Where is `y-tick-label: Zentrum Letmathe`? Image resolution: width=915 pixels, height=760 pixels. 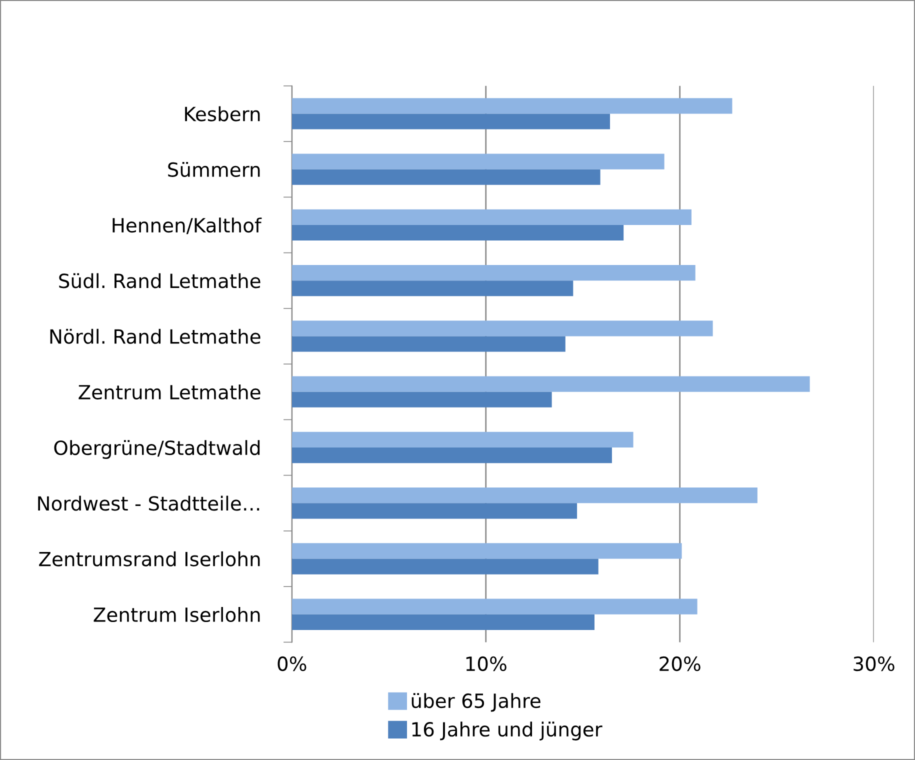
y-tick-label: Zentrum Letmathe is located at coordinates (169, 392).